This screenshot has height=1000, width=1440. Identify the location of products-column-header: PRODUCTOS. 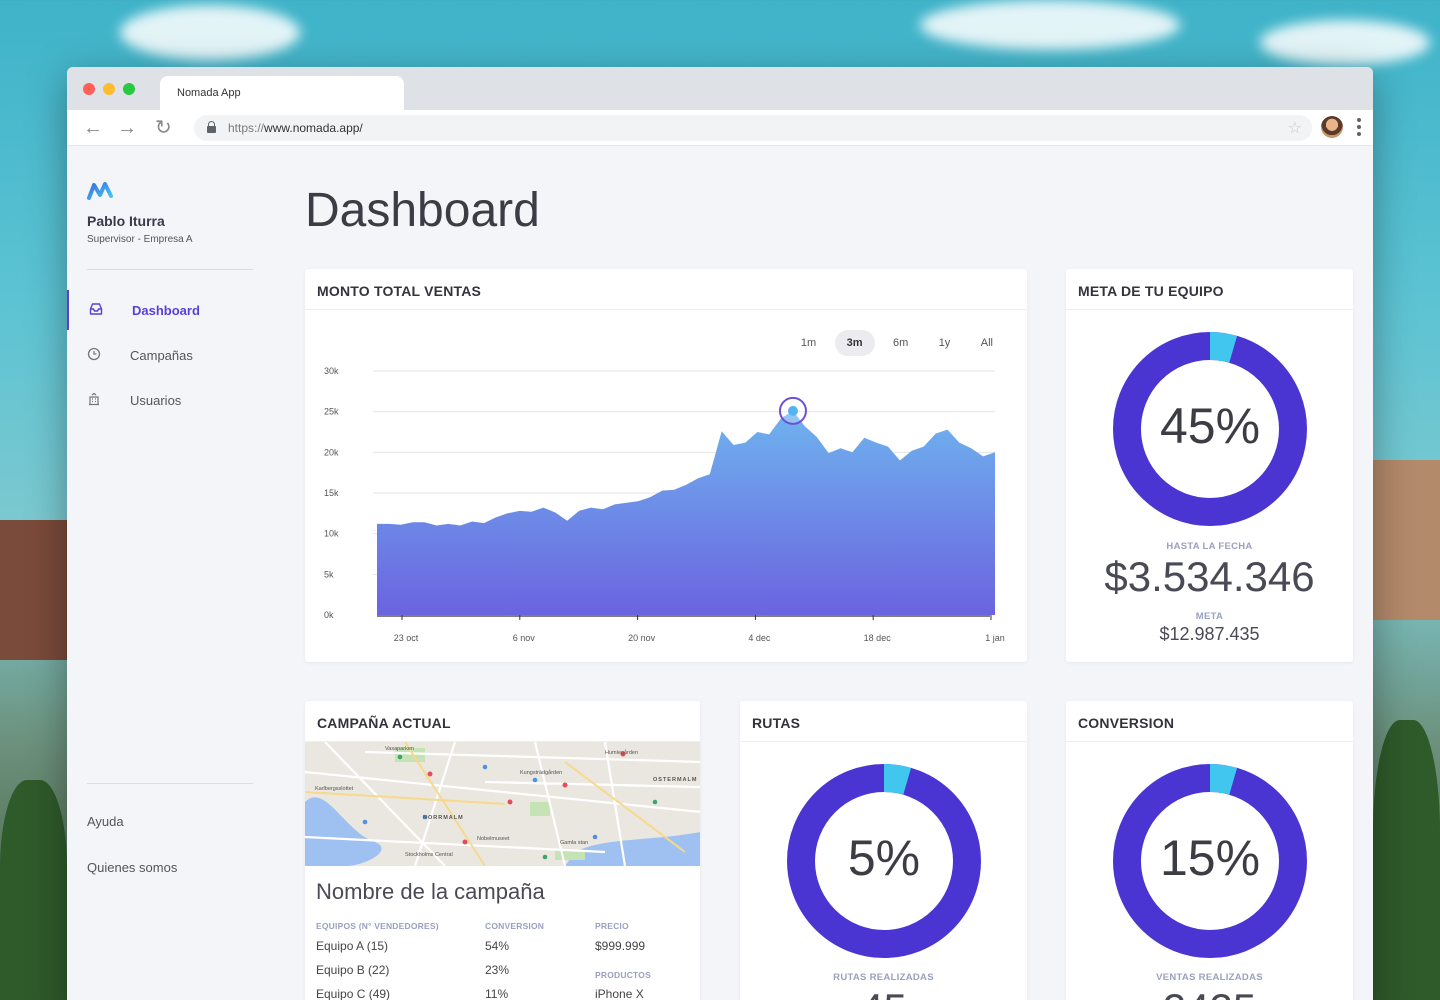
(623, 975).